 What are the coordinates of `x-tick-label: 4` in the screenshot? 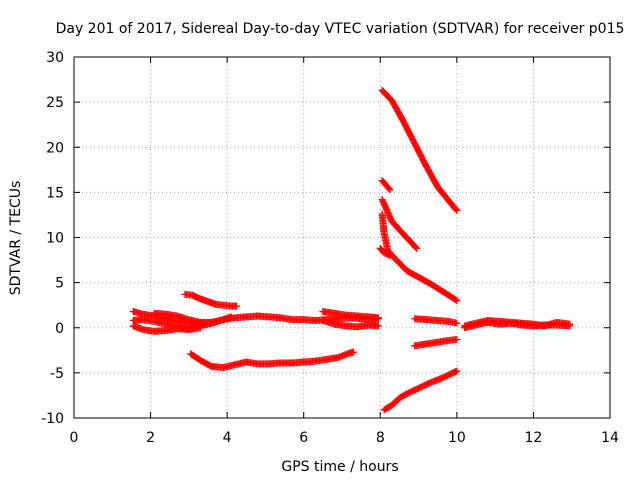 It's located at (227, 438).